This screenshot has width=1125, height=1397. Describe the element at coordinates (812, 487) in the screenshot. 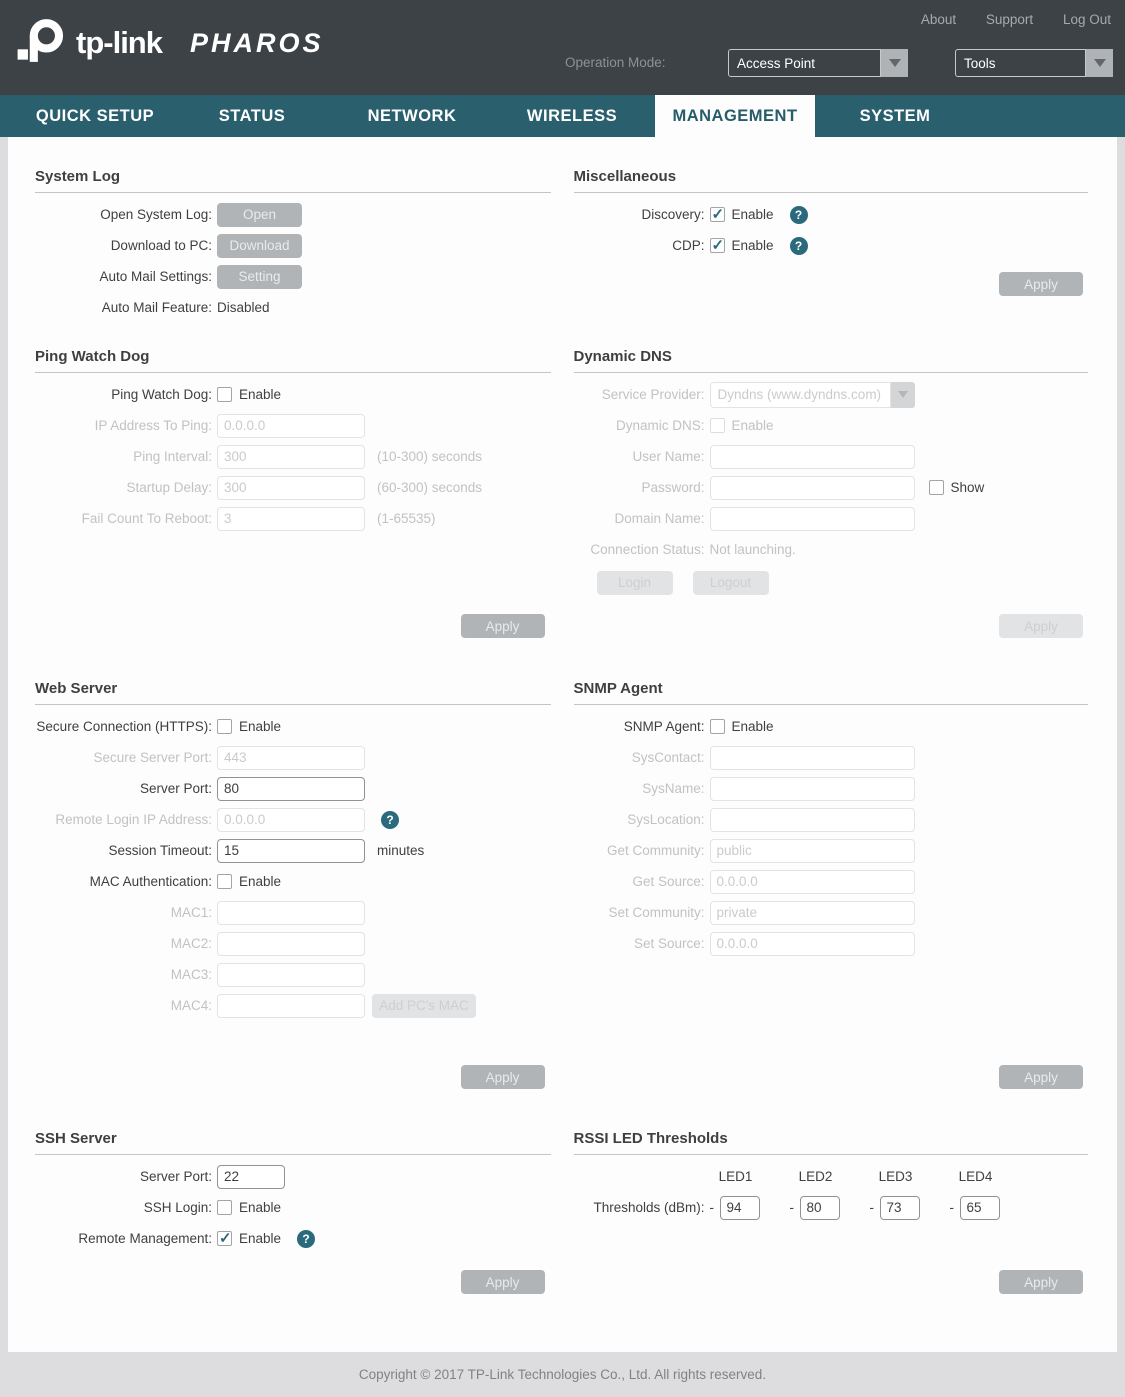

I see `password-input` at that location.